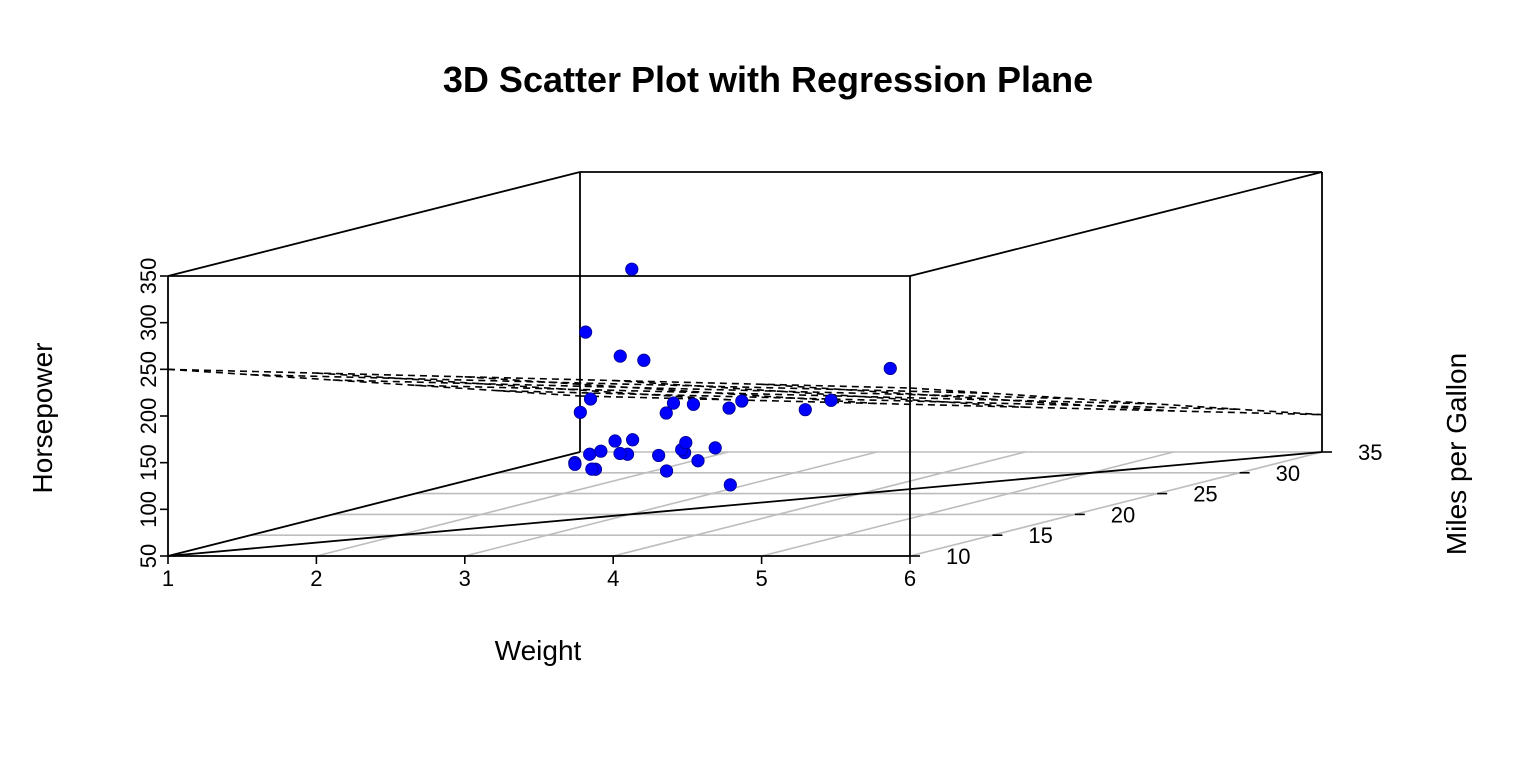  What do you see at coordinates (761, 578) in the screenshot?
I see `x-tick-label: 5` at bounding box center [761, 578].